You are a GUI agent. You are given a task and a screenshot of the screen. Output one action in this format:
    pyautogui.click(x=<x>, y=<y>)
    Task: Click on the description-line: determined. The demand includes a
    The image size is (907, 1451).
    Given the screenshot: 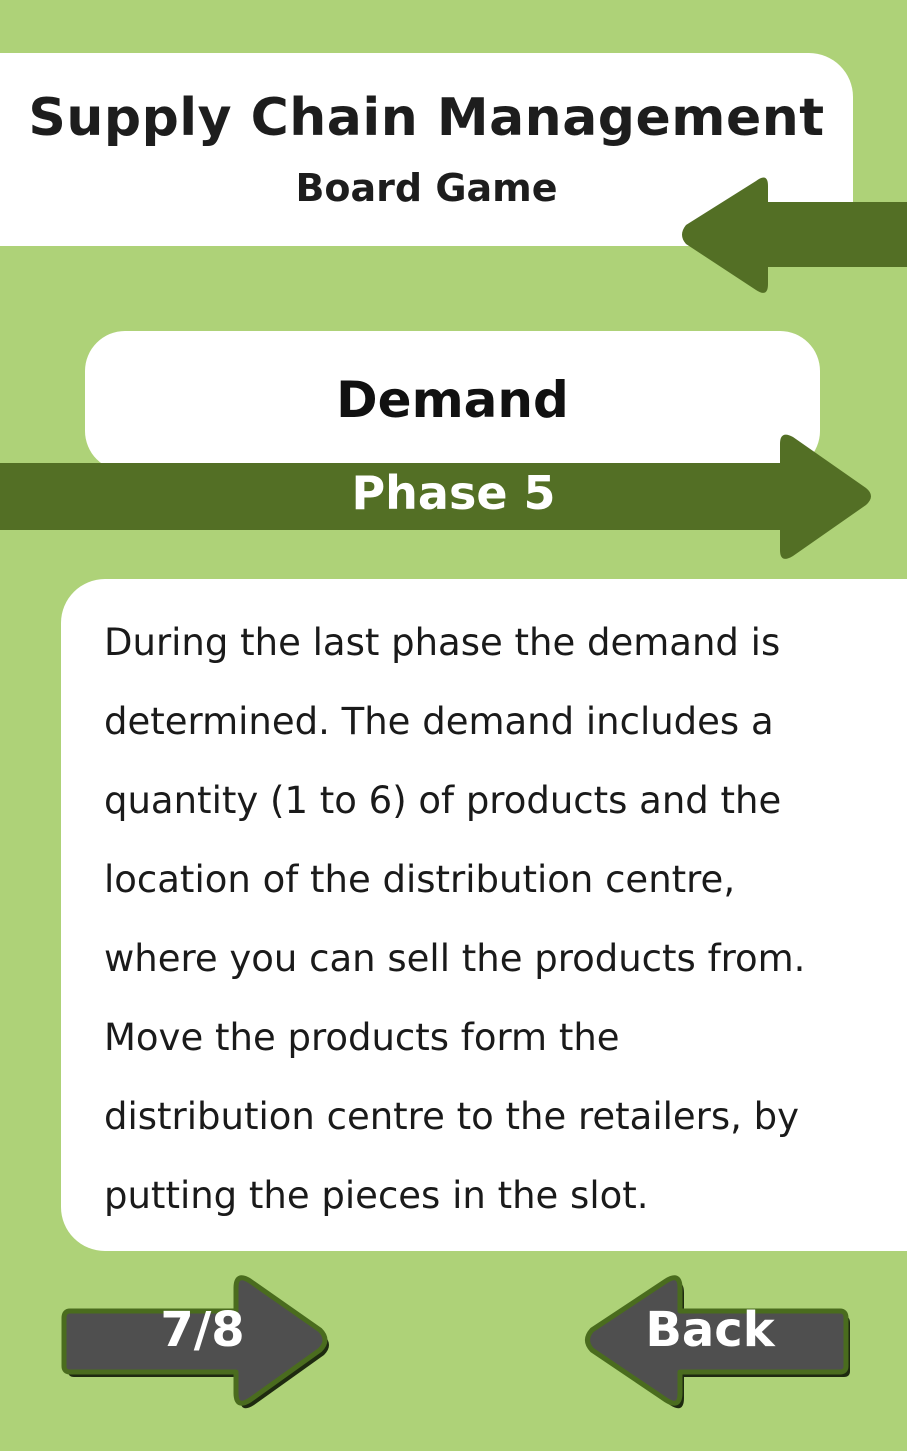 What is the action you would take?
    pyautogui.click(x=439, y=721)
    